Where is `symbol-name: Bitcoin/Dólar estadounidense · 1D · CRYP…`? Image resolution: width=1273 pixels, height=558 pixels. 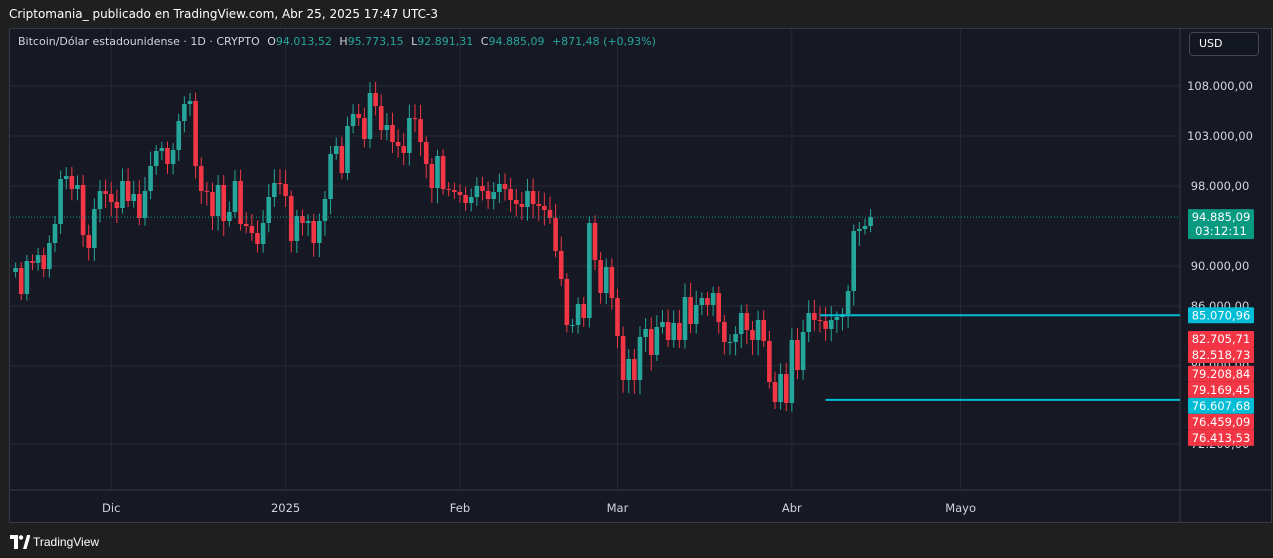
symbol-name: Bitcoin/Dólar estadounidense · 1D · CRYP… is located at coordinates (139, 41).